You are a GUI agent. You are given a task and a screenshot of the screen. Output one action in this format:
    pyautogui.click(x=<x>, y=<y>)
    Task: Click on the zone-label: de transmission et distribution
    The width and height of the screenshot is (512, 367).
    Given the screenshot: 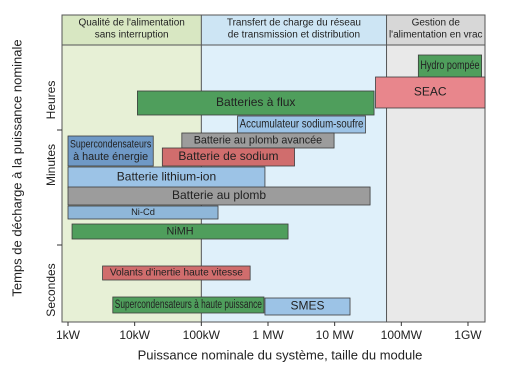 What is the action you would take?
    pyautogui.click(x=294, y=35)
    